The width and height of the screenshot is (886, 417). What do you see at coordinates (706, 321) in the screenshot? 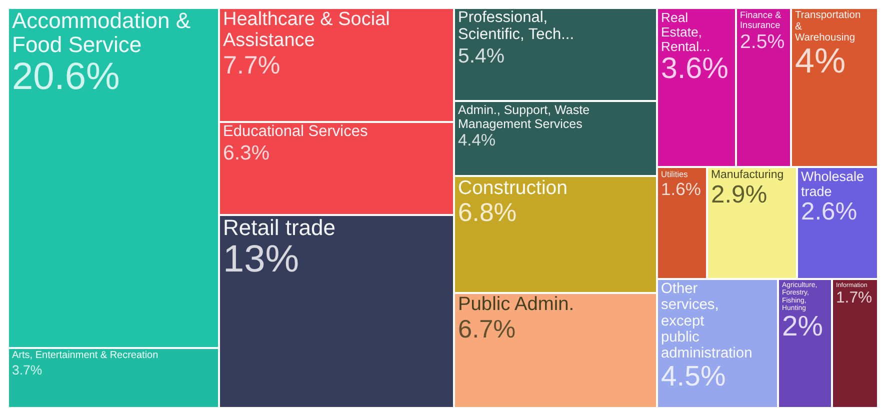
I see `category-label: Other services, except public administration` at bounding box center [706, 321].